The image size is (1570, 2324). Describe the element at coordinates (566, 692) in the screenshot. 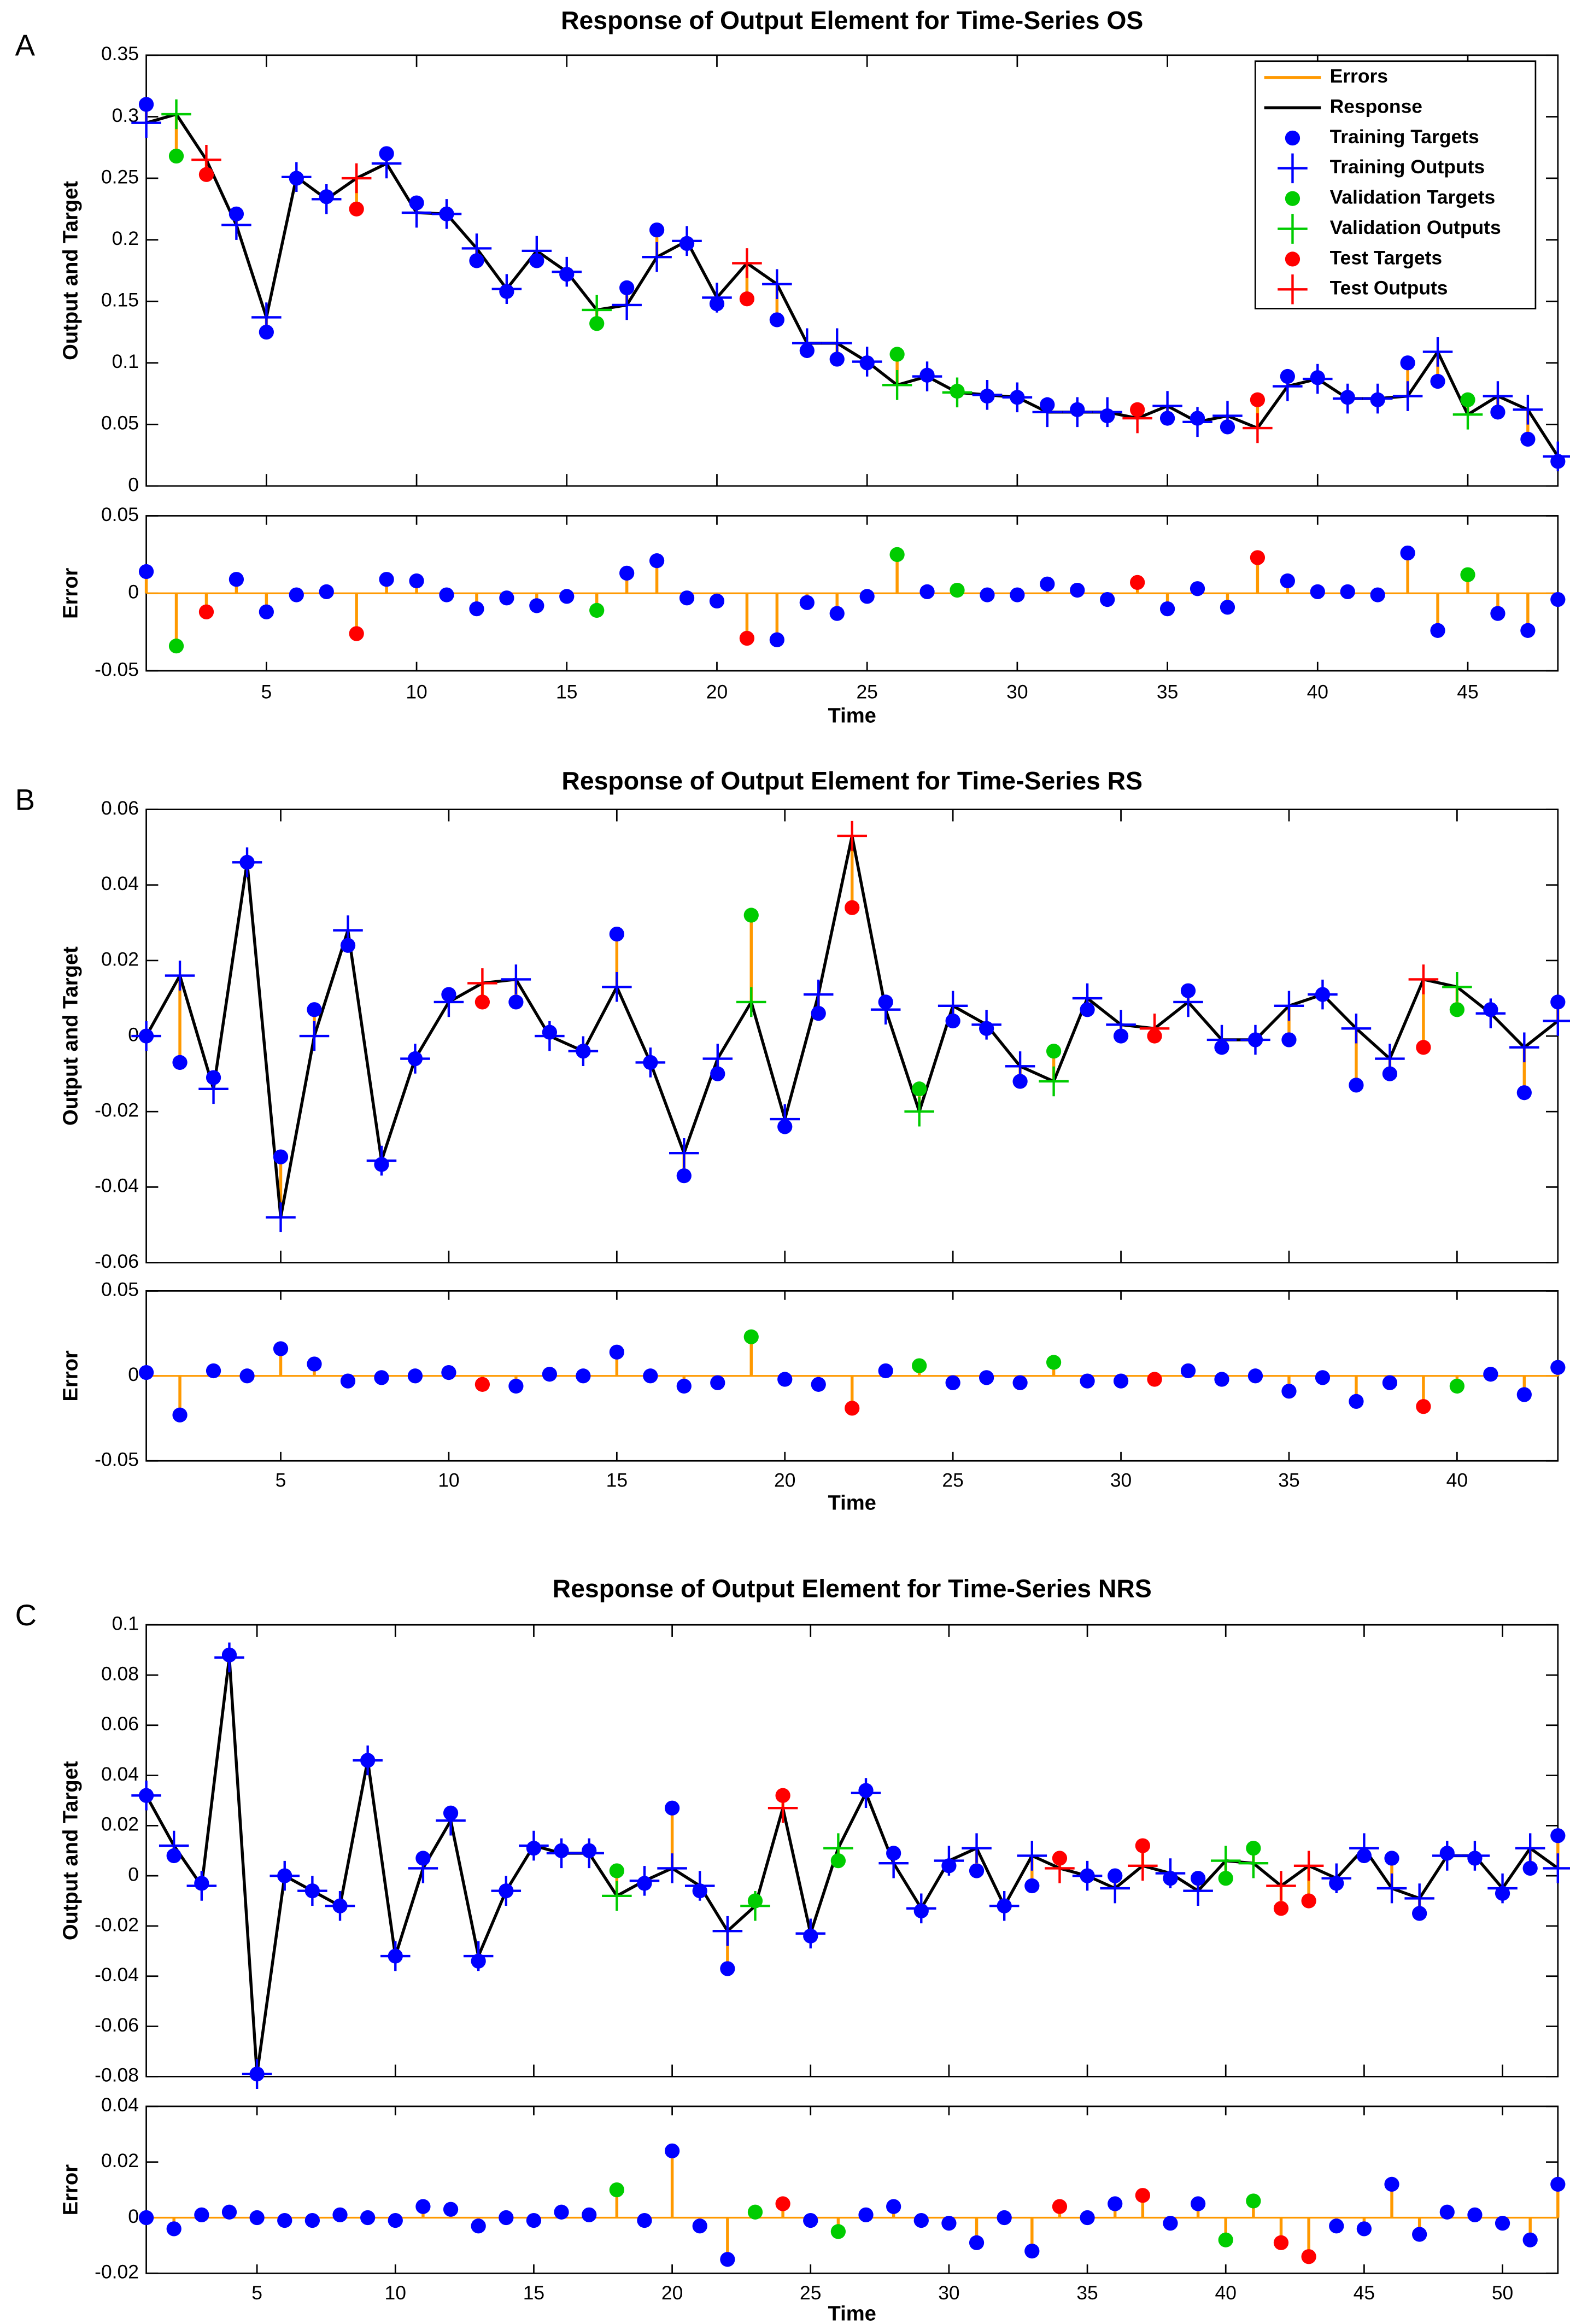

I see `x-tick-label: 15` at that location.